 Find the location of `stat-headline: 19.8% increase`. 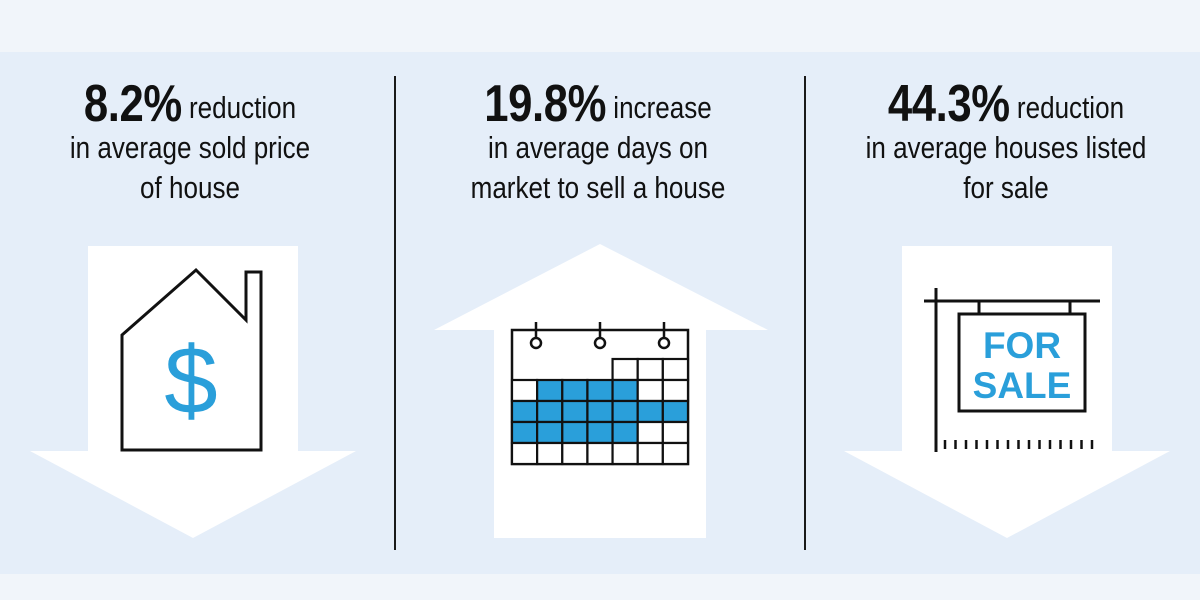

stat-headline: 19.8% increase is located at coordinates (598, 104).